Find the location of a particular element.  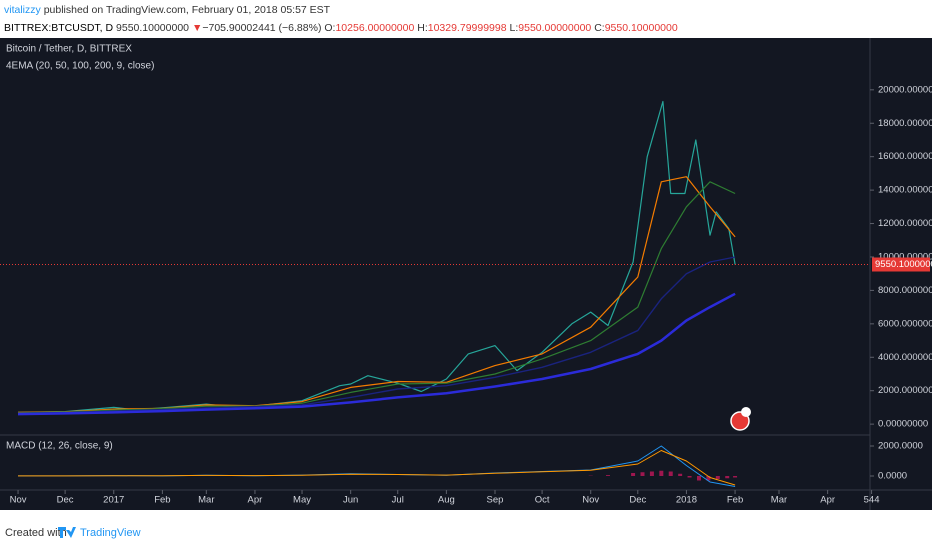

x-tick-label: 2018 is located at coordinates (686, 500).